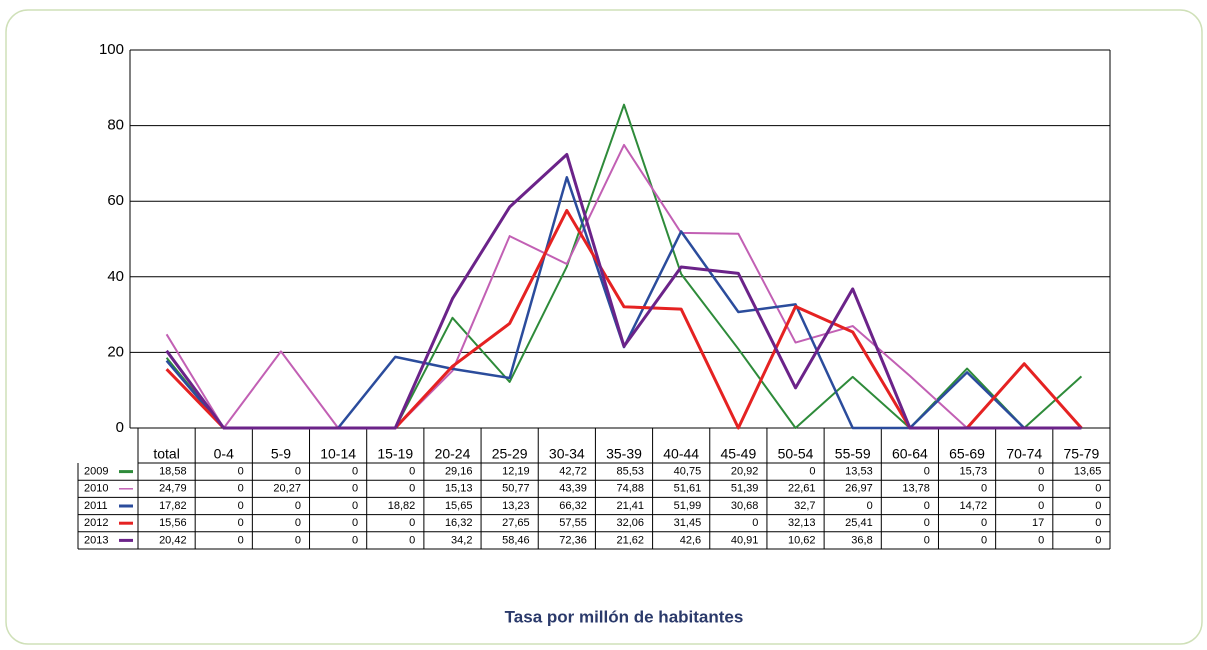  I want to click on x-tick-label: 35-39, so click(624, 454).